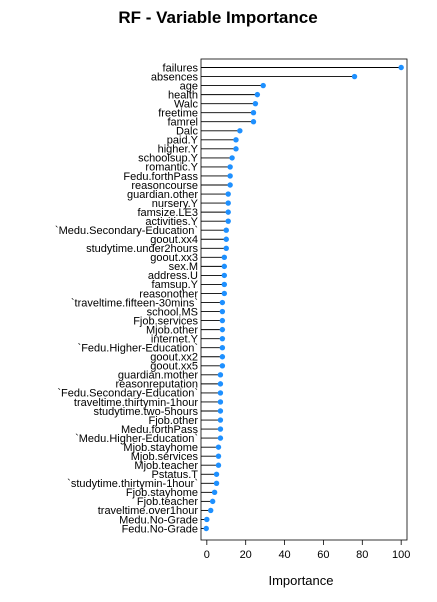  What do you see at coordinates (207, 519) in the screenshot?
I see `point-medu-no-grade` at bounding box center [207, 519].